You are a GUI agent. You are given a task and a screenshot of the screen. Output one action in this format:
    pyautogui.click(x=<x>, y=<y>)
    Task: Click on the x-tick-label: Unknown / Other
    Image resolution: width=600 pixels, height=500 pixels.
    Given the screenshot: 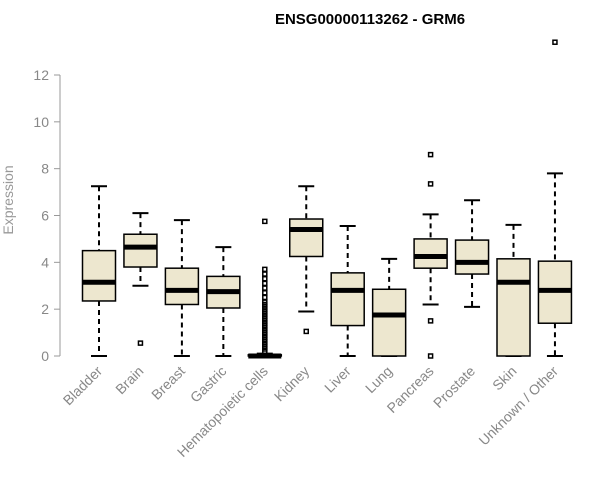 What is the action you would take?
    pyautogui.click(x=518, y=406)
    